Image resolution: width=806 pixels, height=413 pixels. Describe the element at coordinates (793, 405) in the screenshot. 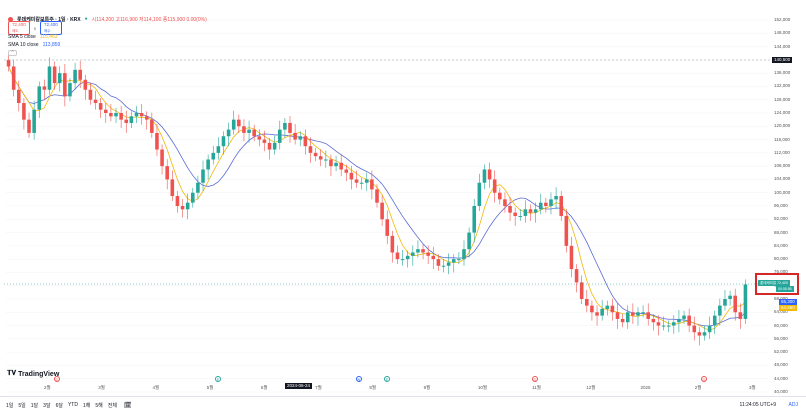

I see `adj-toggle: ADJ` at that location.